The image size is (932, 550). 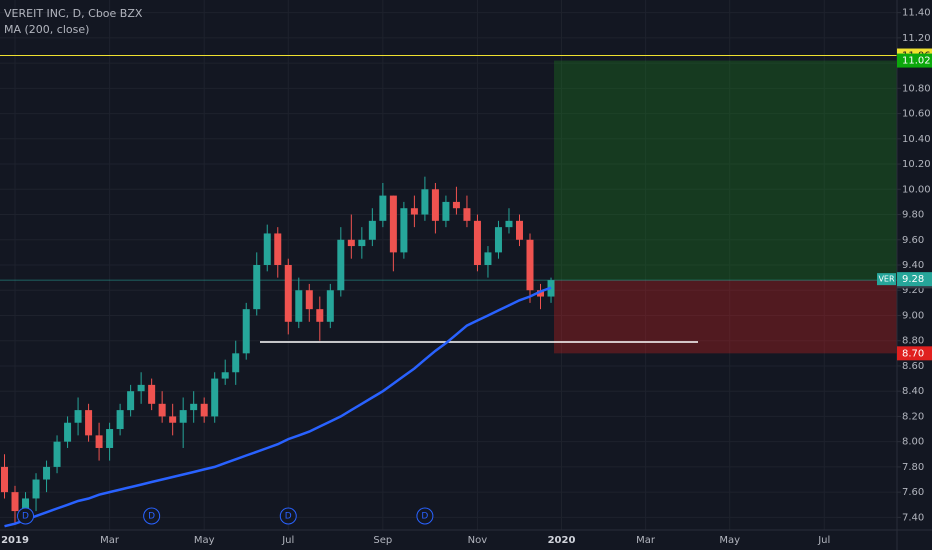 What do you see at coordinates (913, 341) in the screenshot?
I see `y-tick-label: 8.80` at bounding box center [913, 341].